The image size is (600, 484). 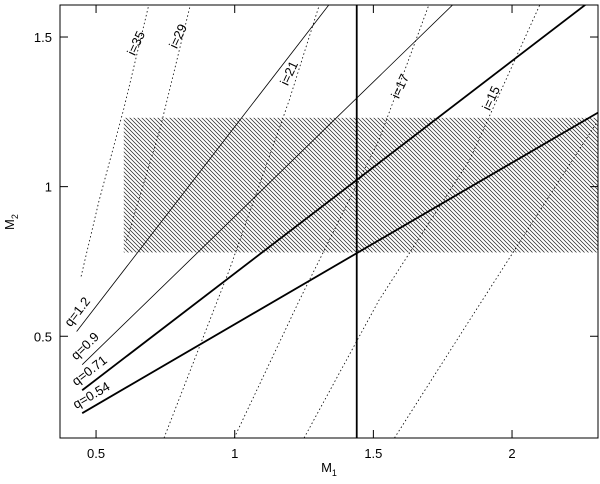 I want to click on x-tick-label: 0.5, so click(x=96, y=453).